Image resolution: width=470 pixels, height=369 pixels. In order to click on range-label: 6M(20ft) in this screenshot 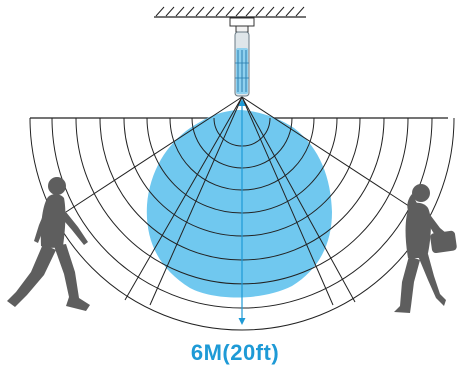, I will do `click(235, 353)`.